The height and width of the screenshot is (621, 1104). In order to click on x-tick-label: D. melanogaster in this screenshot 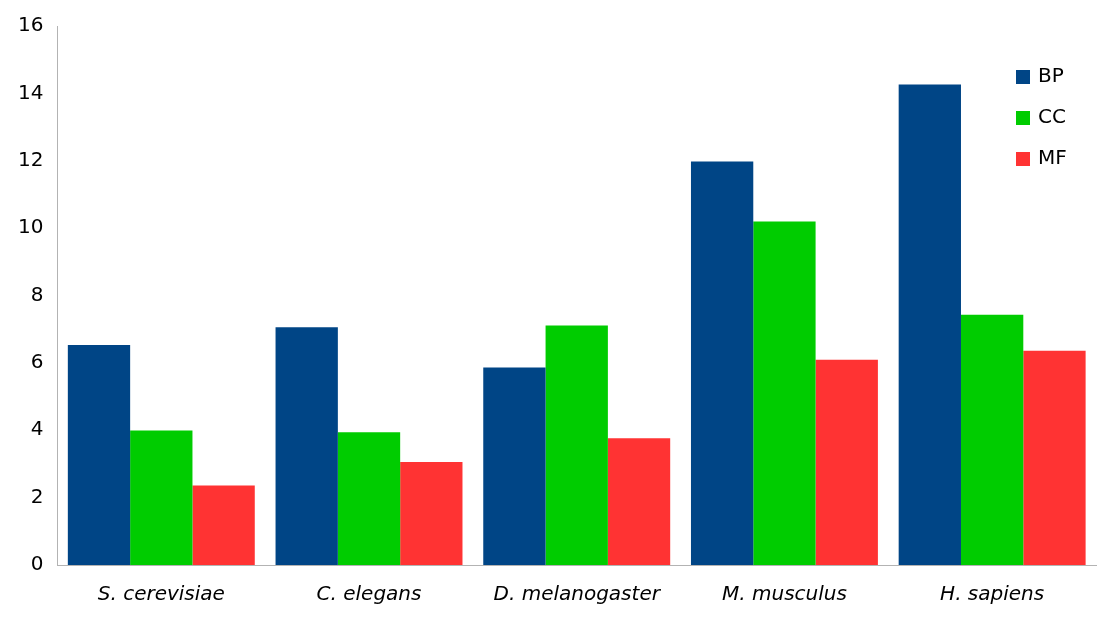, I will do `click(577, 593)`.